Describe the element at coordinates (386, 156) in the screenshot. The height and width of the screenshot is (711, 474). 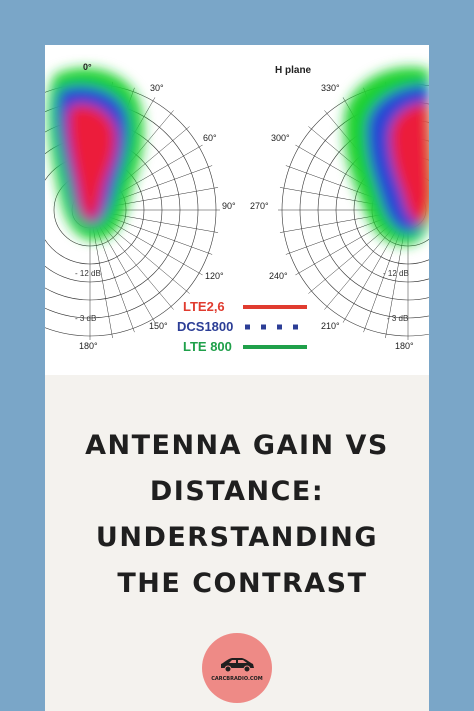
I see `right-radiation-heatmap` at that location.